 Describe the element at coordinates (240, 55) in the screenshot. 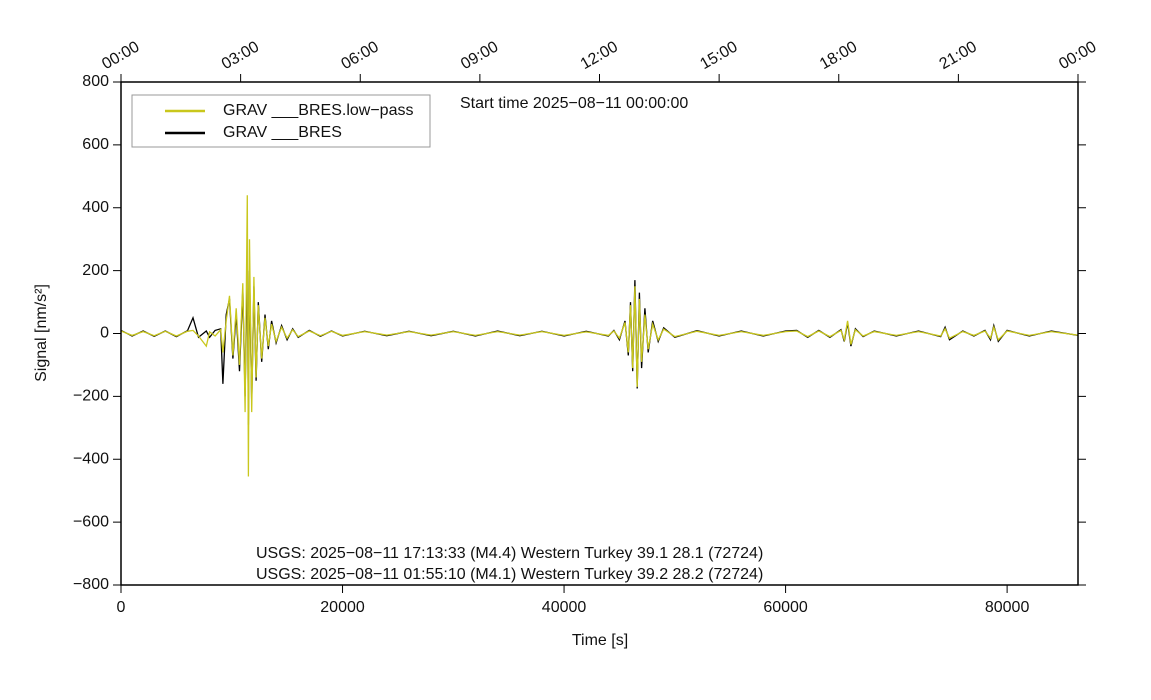

I see `x2-tick-label: 03:00` at that location.